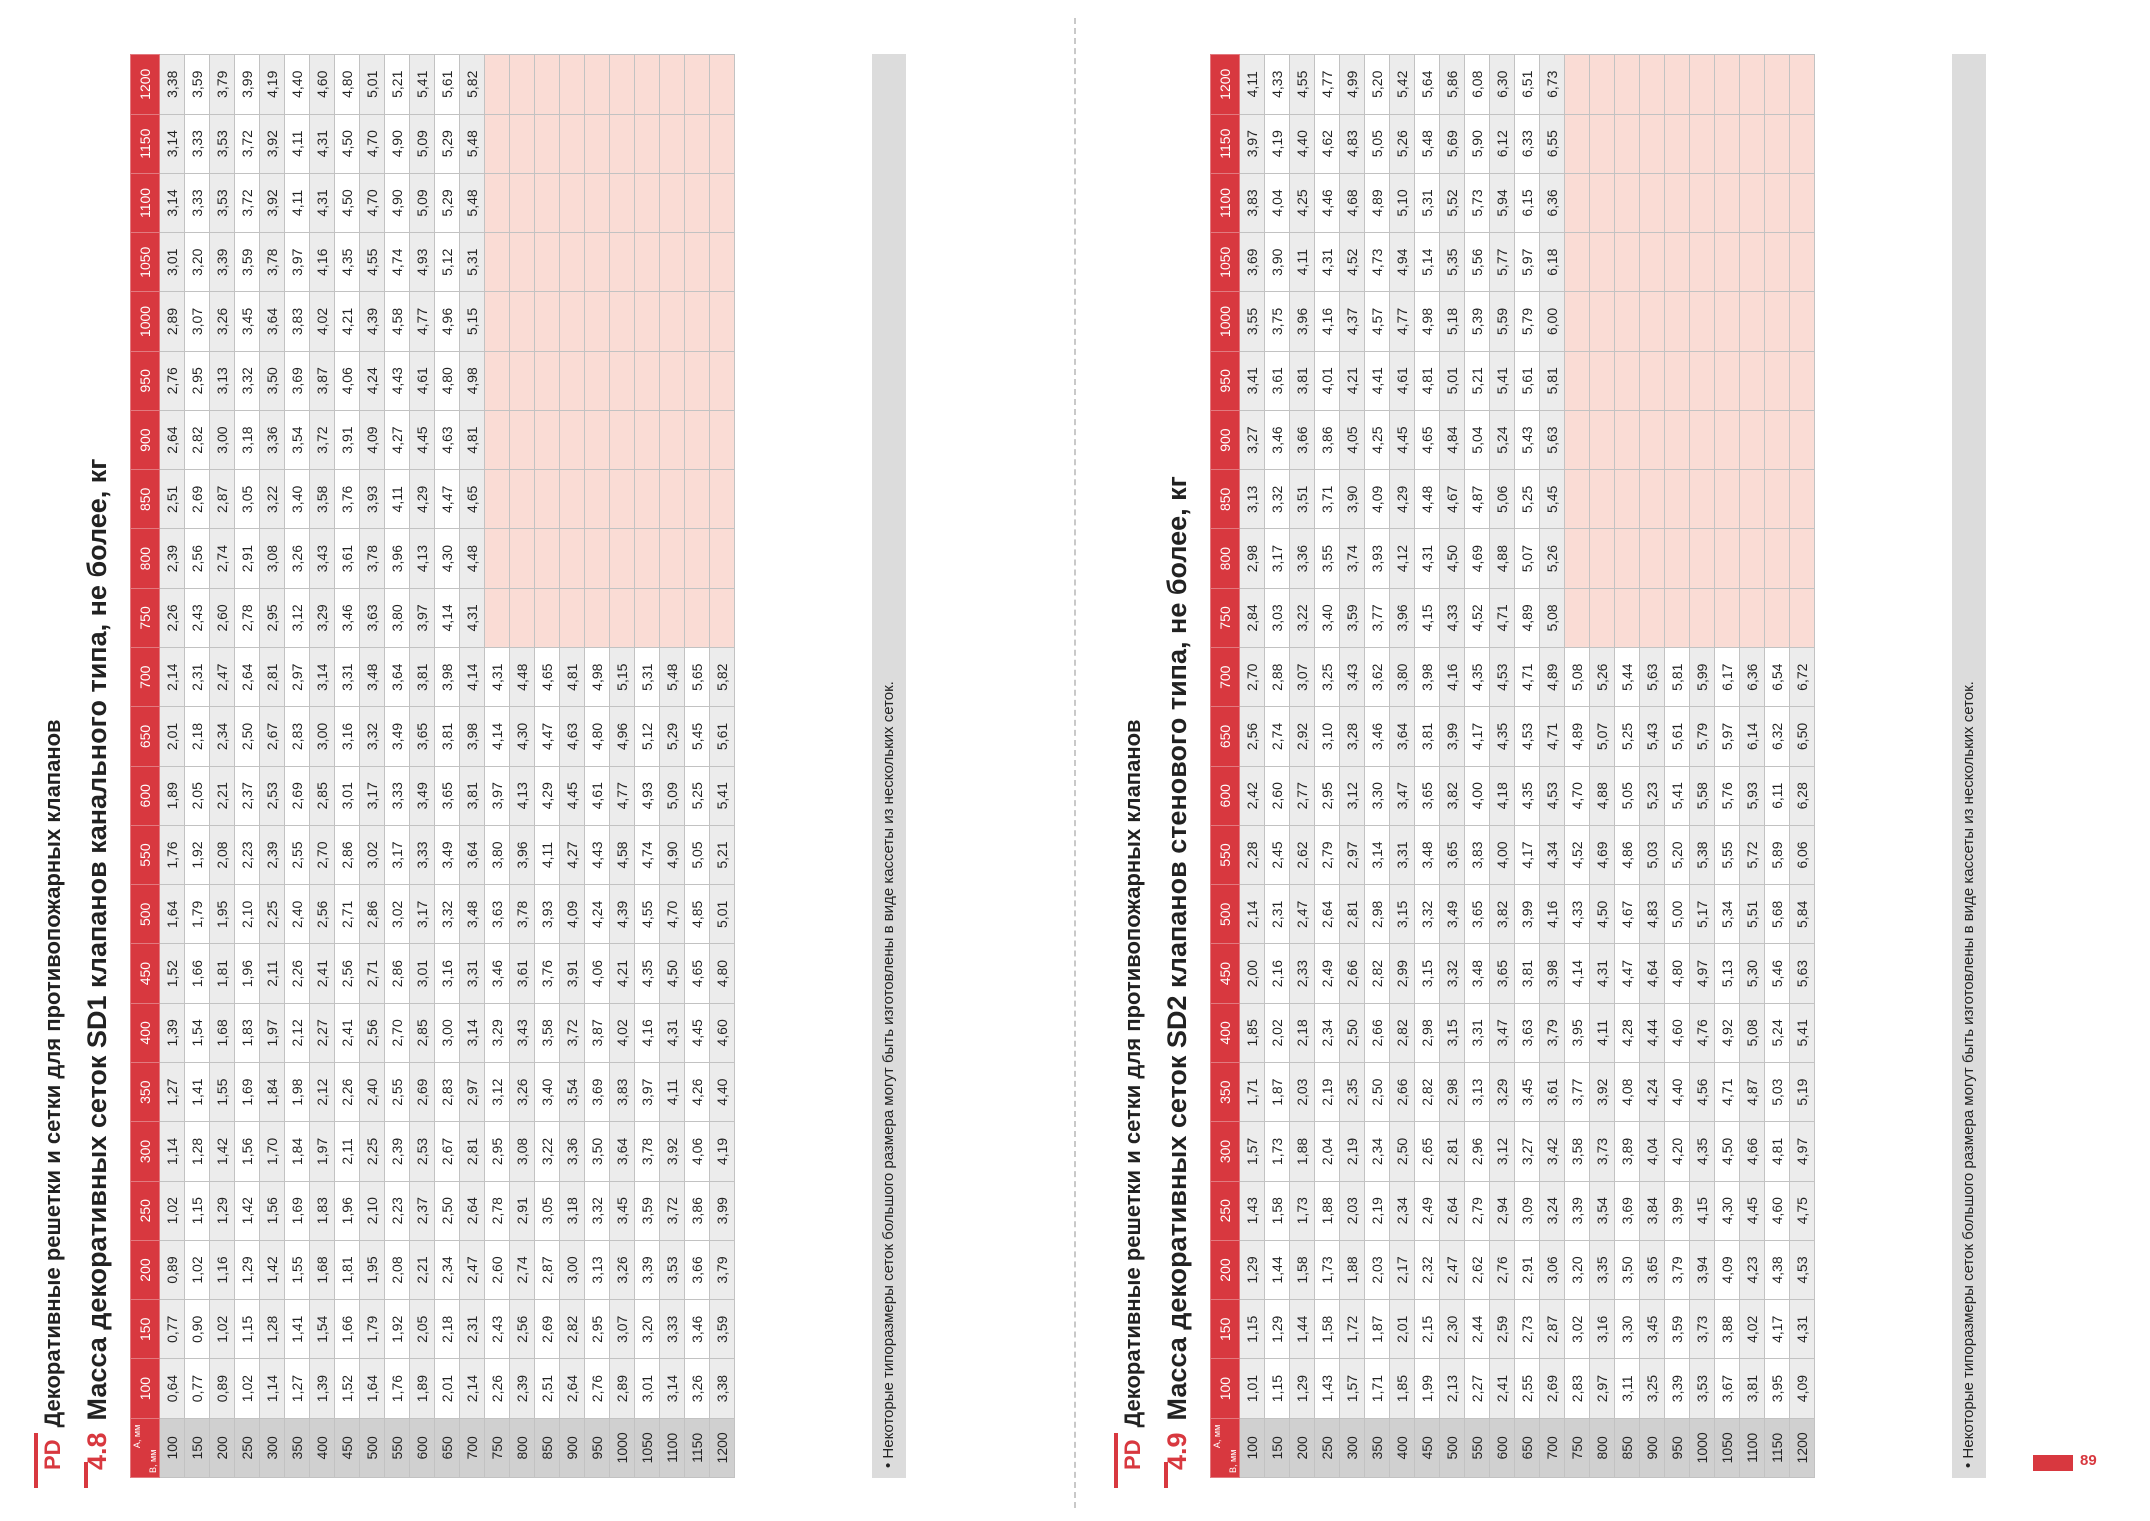 This screenshot has width=2150, height=1521. I want to click on mass-cell: 1,41, so click(297, 1329).